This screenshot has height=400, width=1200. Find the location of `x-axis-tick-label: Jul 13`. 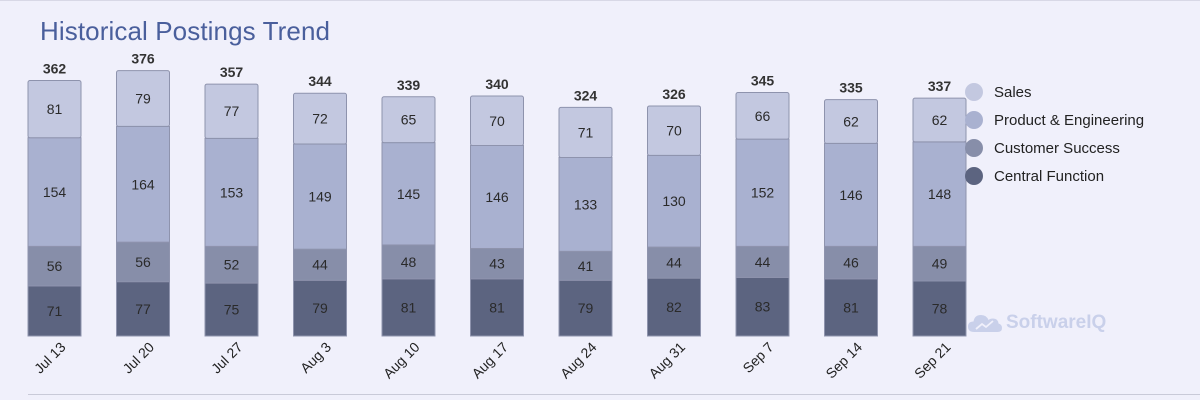

x-axis-tick-label: Jul 13 is located at coordinates (50, 358).